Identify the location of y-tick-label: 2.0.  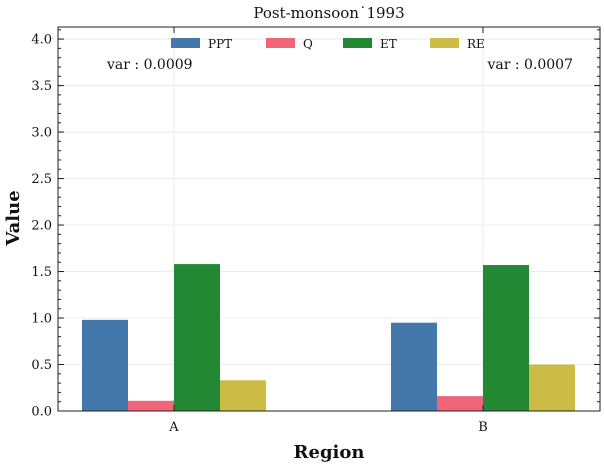
(41, 226).